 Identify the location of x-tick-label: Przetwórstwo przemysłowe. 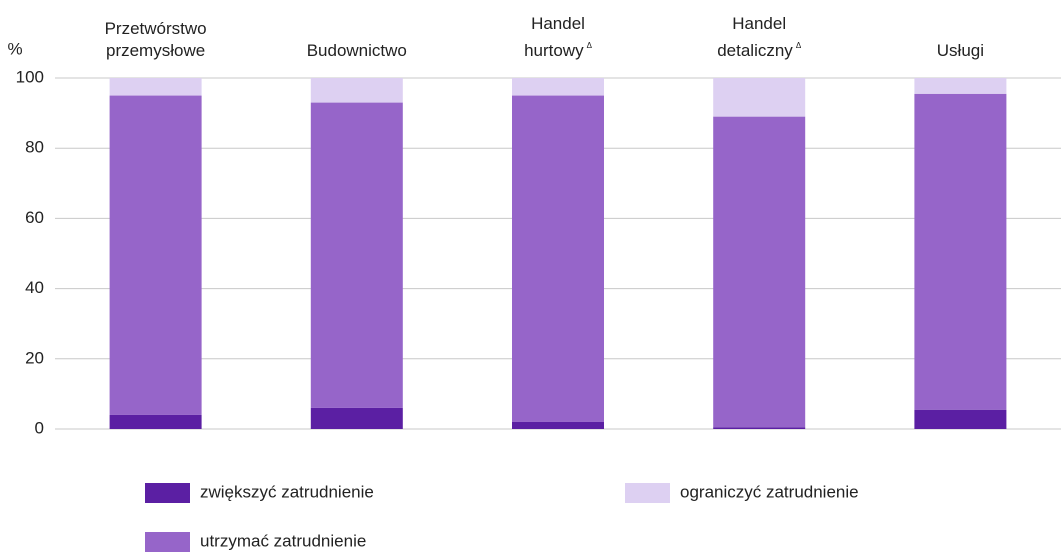
(156, 40).